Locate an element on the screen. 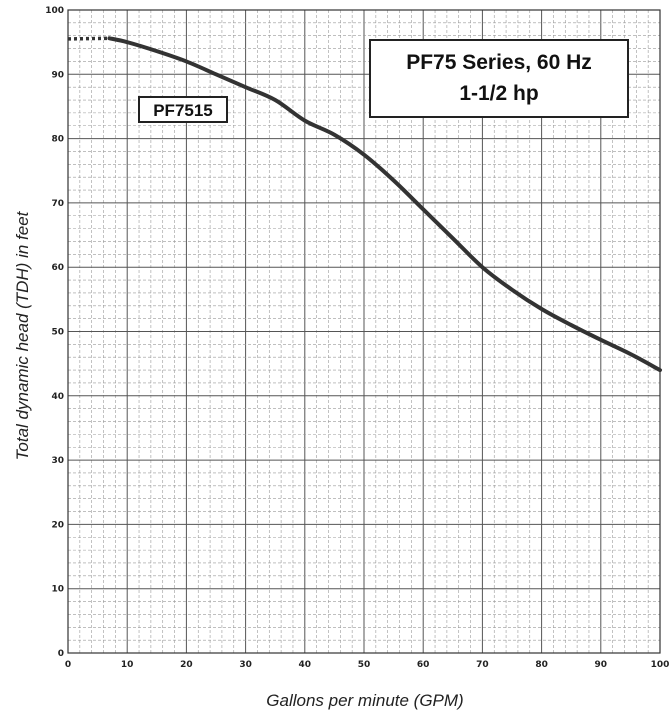 The height and width of the screenshot is (718, 670). x-tick-label: 40 is located at coordinates (305, 665).